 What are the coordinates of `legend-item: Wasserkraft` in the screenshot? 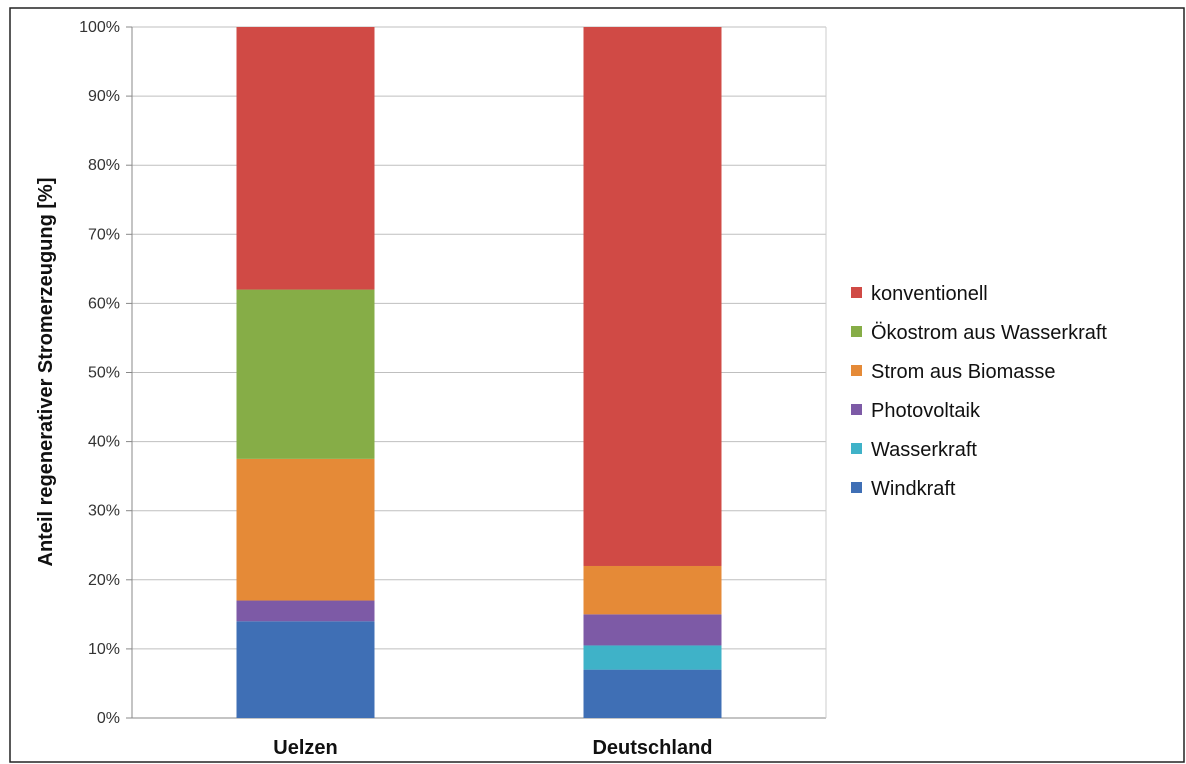 It's located at (914, 450).